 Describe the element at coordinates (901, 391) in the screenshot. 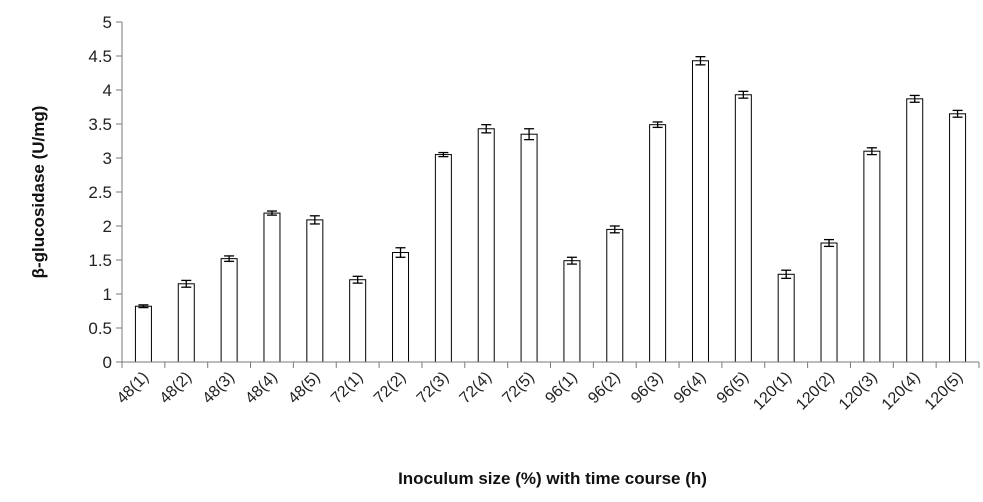

I see `x-tick-label: 120(4)` at that location.